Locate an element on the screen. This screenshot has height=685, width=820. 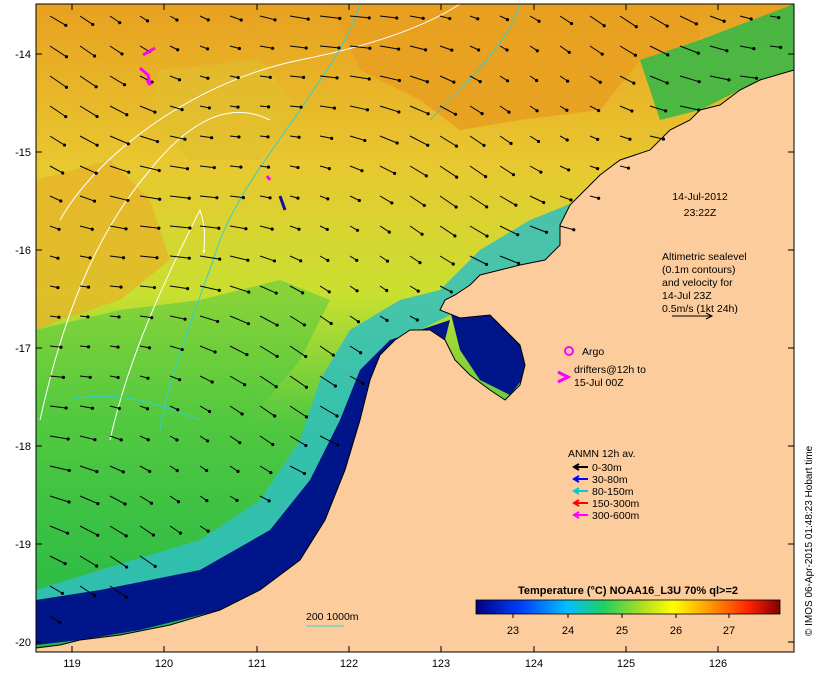
argo-marker-icon is located at coordinates (569, 351).